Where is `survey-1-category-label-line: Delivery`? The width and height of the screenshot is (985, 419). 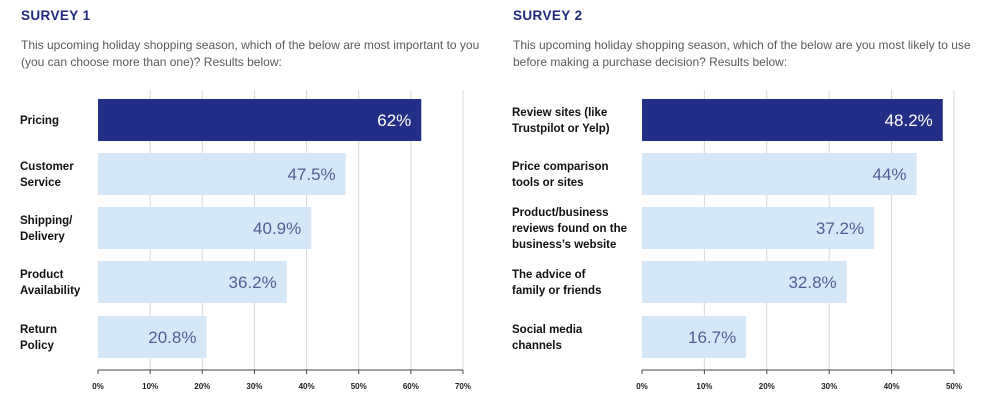 survey-1-category-label-line: Delivery is located at coordinates (42, 237).